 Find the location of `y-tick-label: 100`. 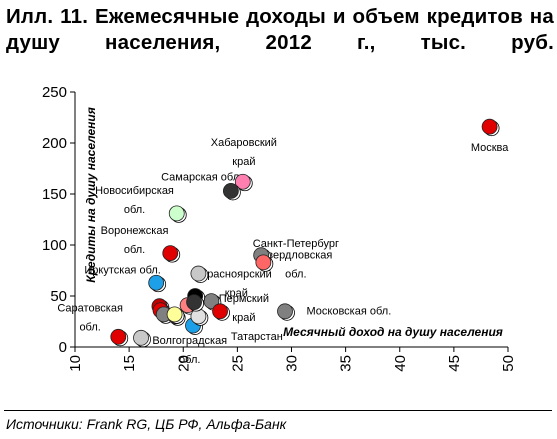

y-tick-label: 100 is located at coordinates (54, 245).